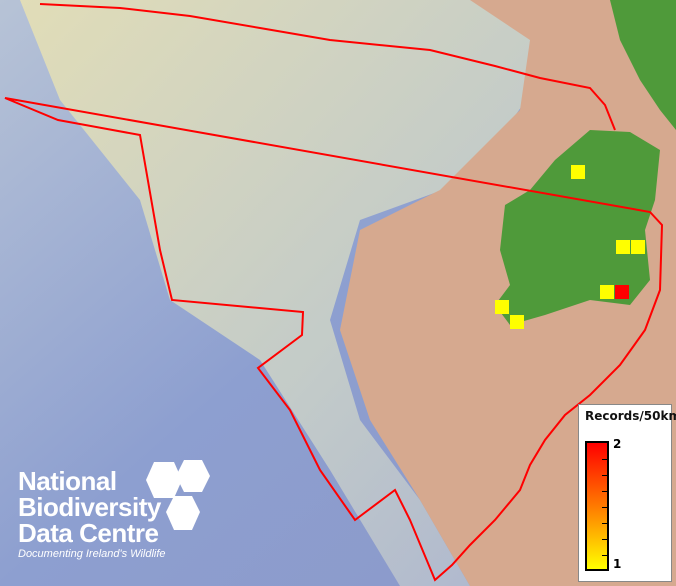 The width and height of the screenshot is (676, 586). What do you see at coordinates (577, 227) in the screenshot?
I see `ireland-land` at bounding box center [577, 227].